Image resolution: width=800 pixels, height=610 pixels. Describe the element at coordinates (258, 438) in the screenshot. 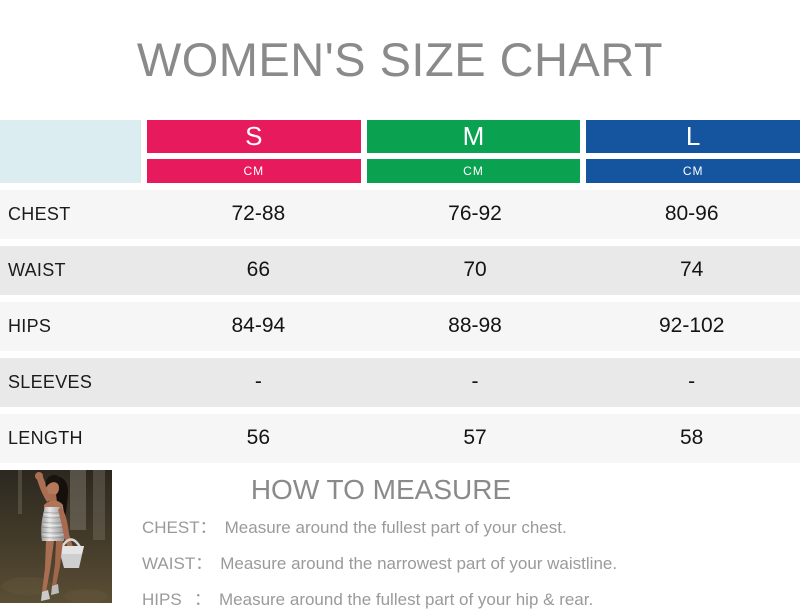

I see `cell-value: 56` at that location.